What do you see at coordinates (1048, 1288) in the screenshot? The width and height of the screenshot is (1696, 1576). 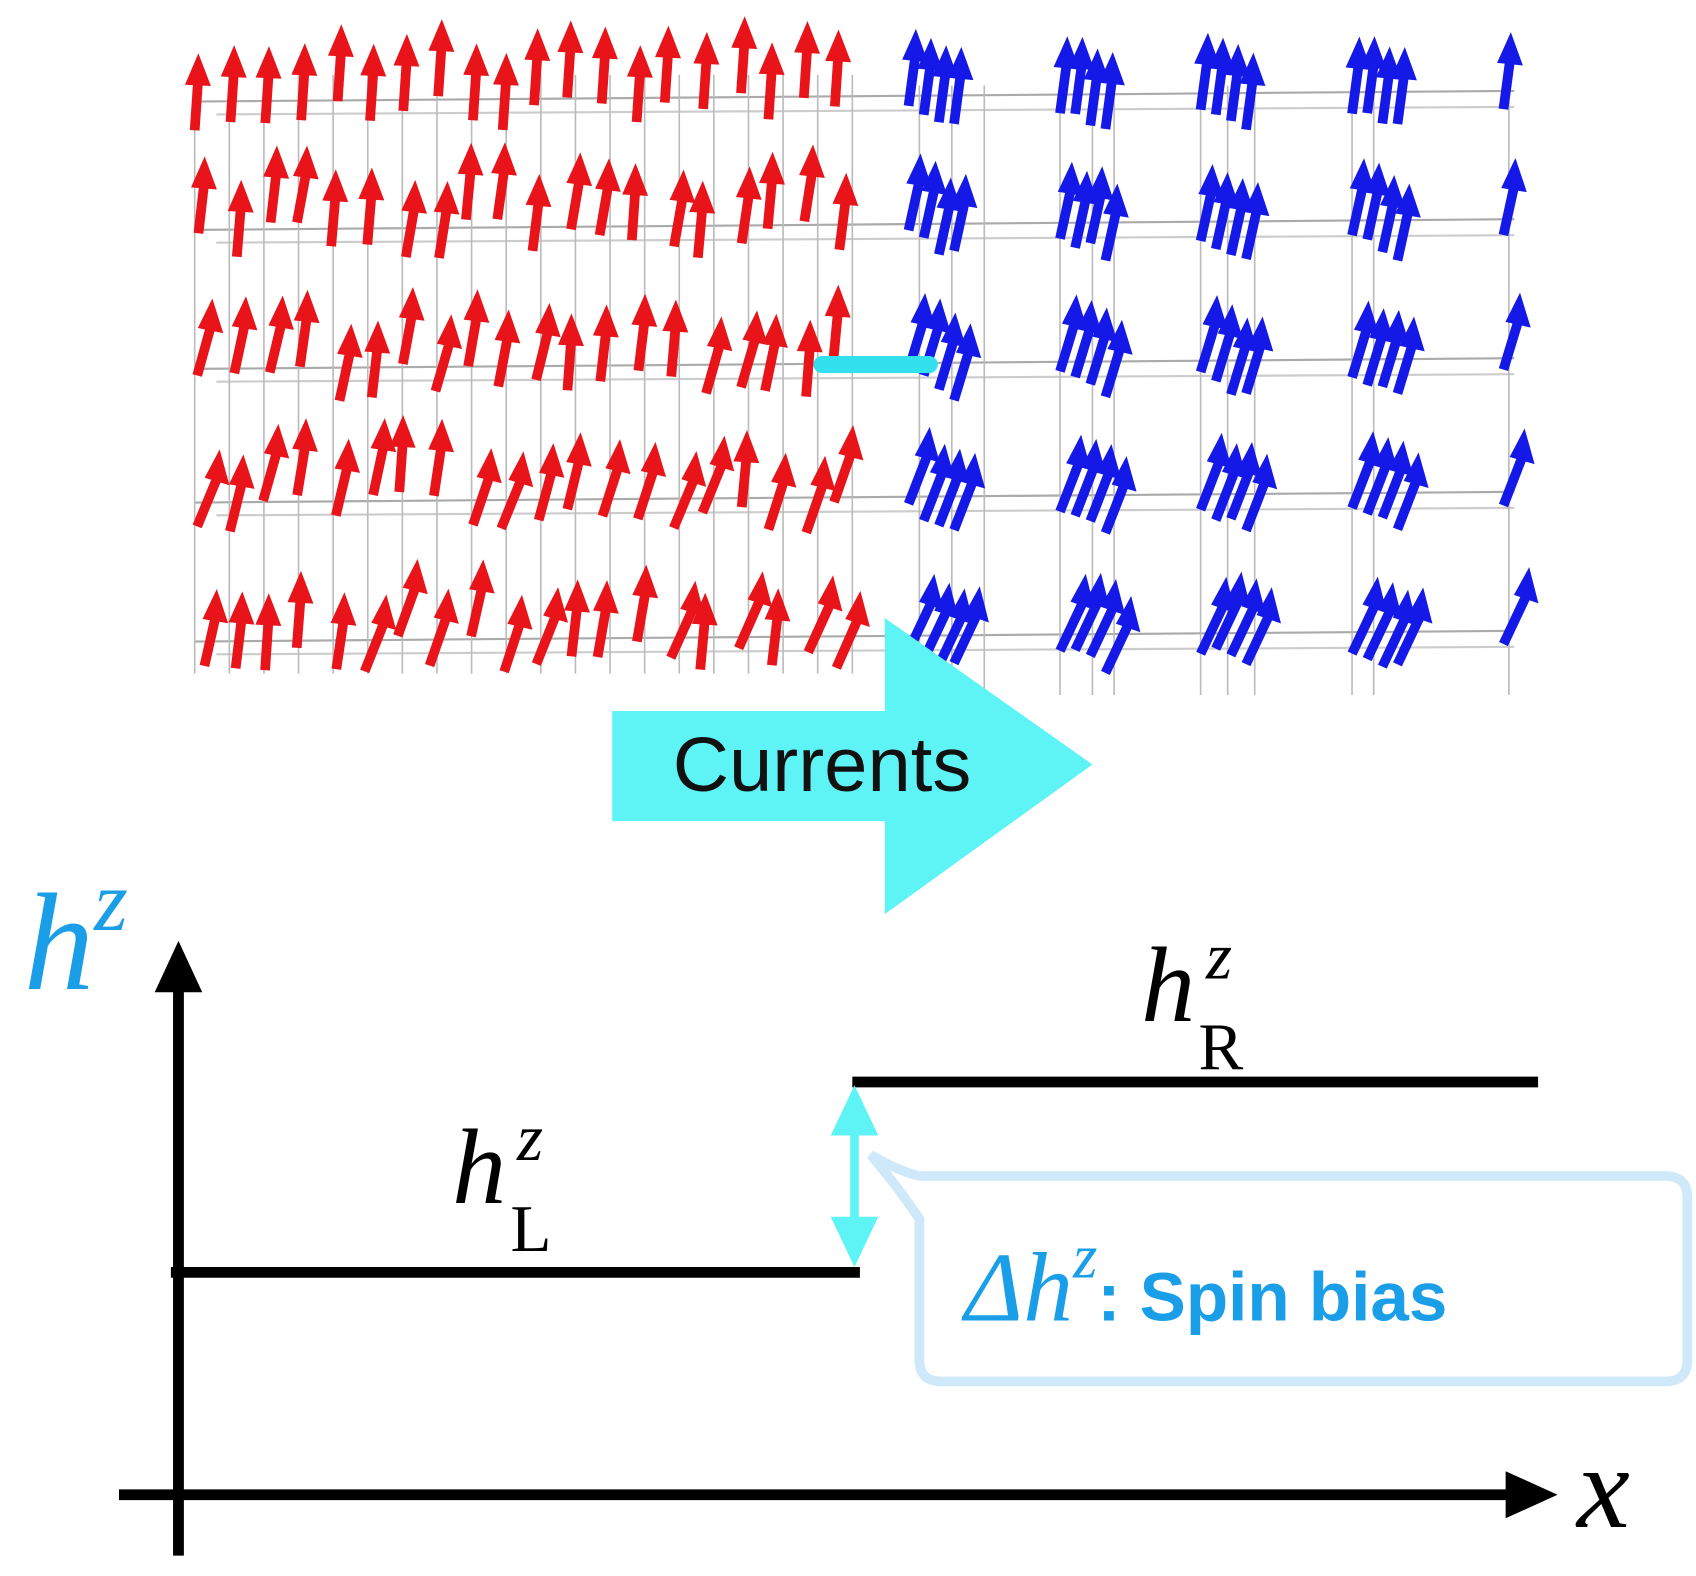 I see `bias-base: h` at bounding box center [1048, 1288].